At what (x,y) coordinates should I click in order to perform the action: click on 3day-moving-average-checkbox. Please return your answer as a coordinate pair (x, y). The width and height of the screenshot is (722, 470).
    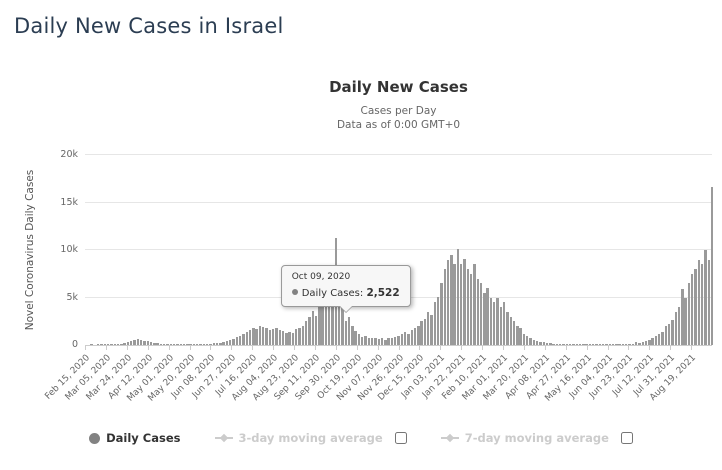
    Looking at the image, I should click on (400, 438).